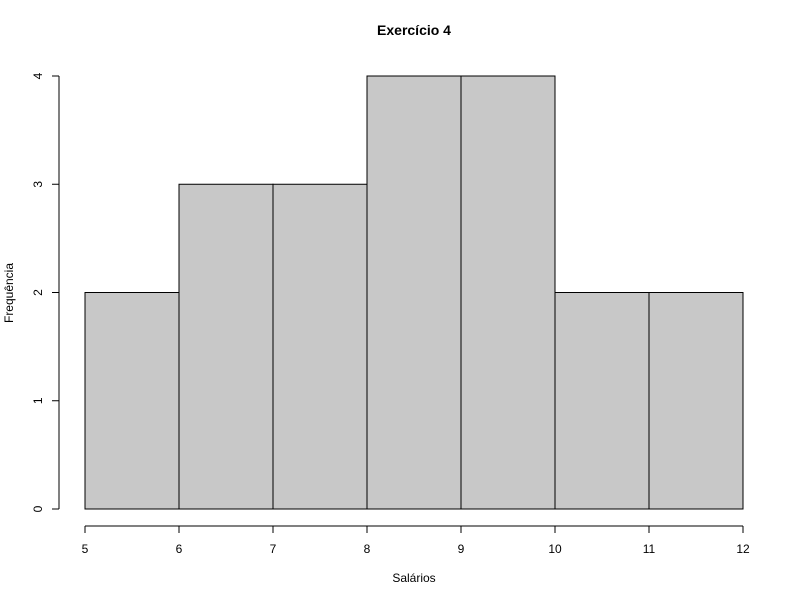 The width and height of the screenshot is (800, 600). I want to click on y-tick-label: 2, so click(38, 292).